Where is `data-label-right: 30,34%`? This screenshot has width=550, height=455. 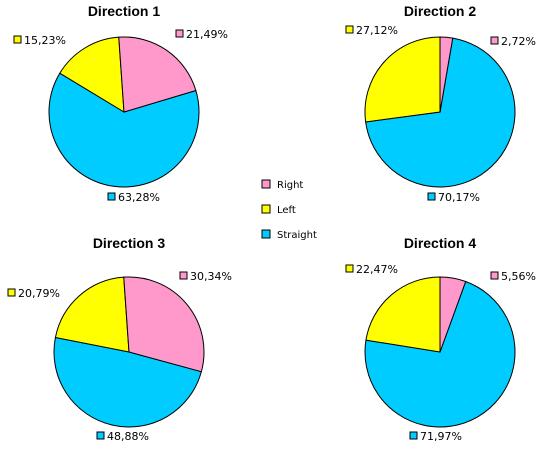 data-label-right: 30,34% is located at coordinates (211, 276).